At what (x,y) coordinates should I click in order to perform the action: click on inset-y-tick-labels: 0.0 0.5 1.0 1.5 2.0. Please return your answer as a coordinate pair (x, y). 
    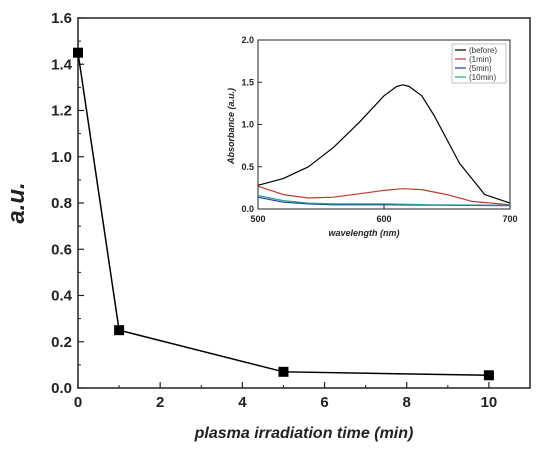
    Looking at the image, I should click on (247, 124).